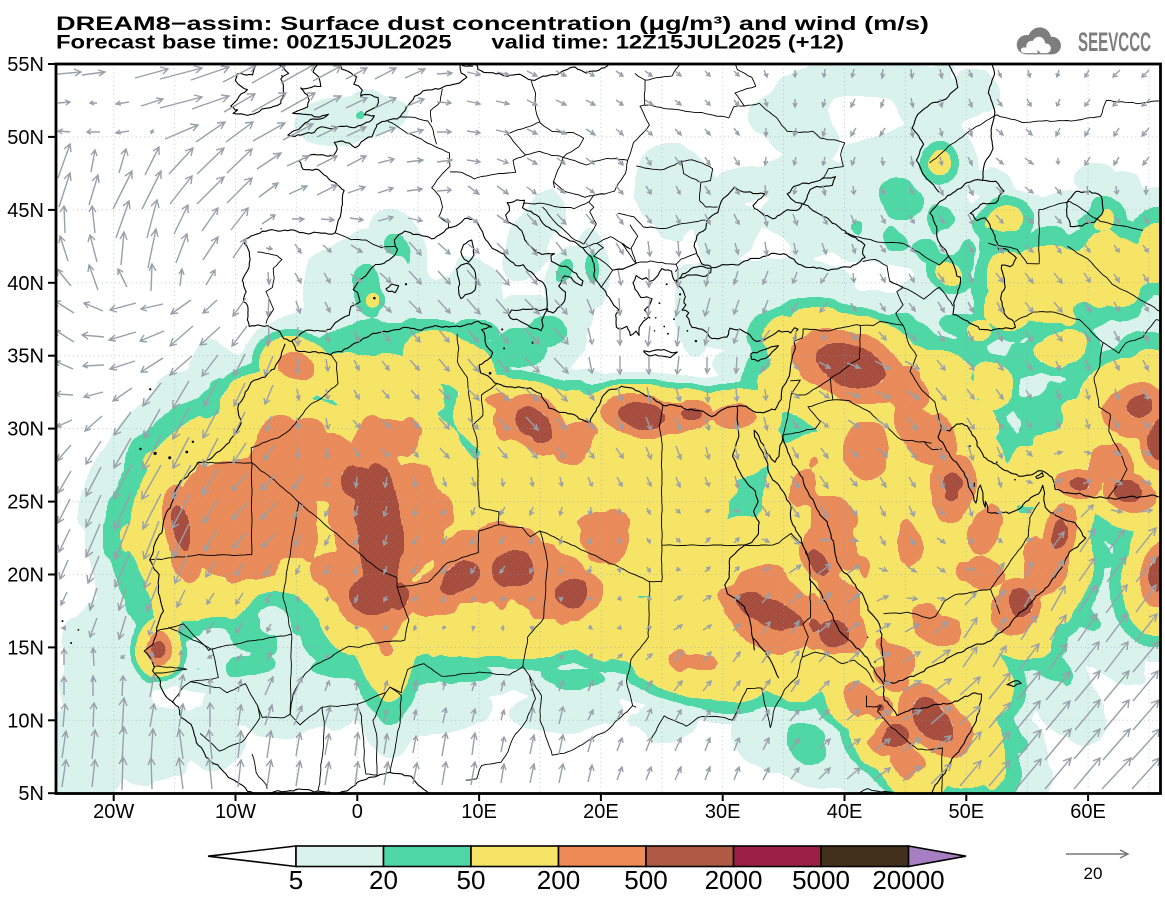  Describe the element at coordinates (845, 812) in the screenshot. I see `svg-text: 40E` at that location.